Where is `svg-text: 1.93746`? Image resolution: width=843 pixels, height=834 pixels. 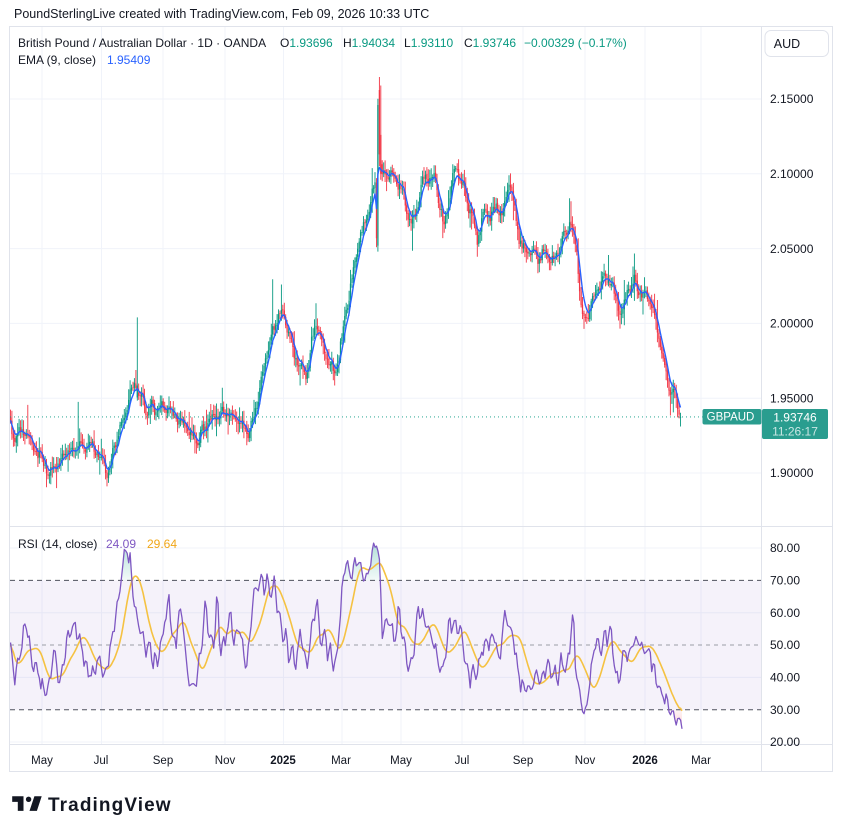 svg-text: 1.93746 is located at coordinates (795, 418).